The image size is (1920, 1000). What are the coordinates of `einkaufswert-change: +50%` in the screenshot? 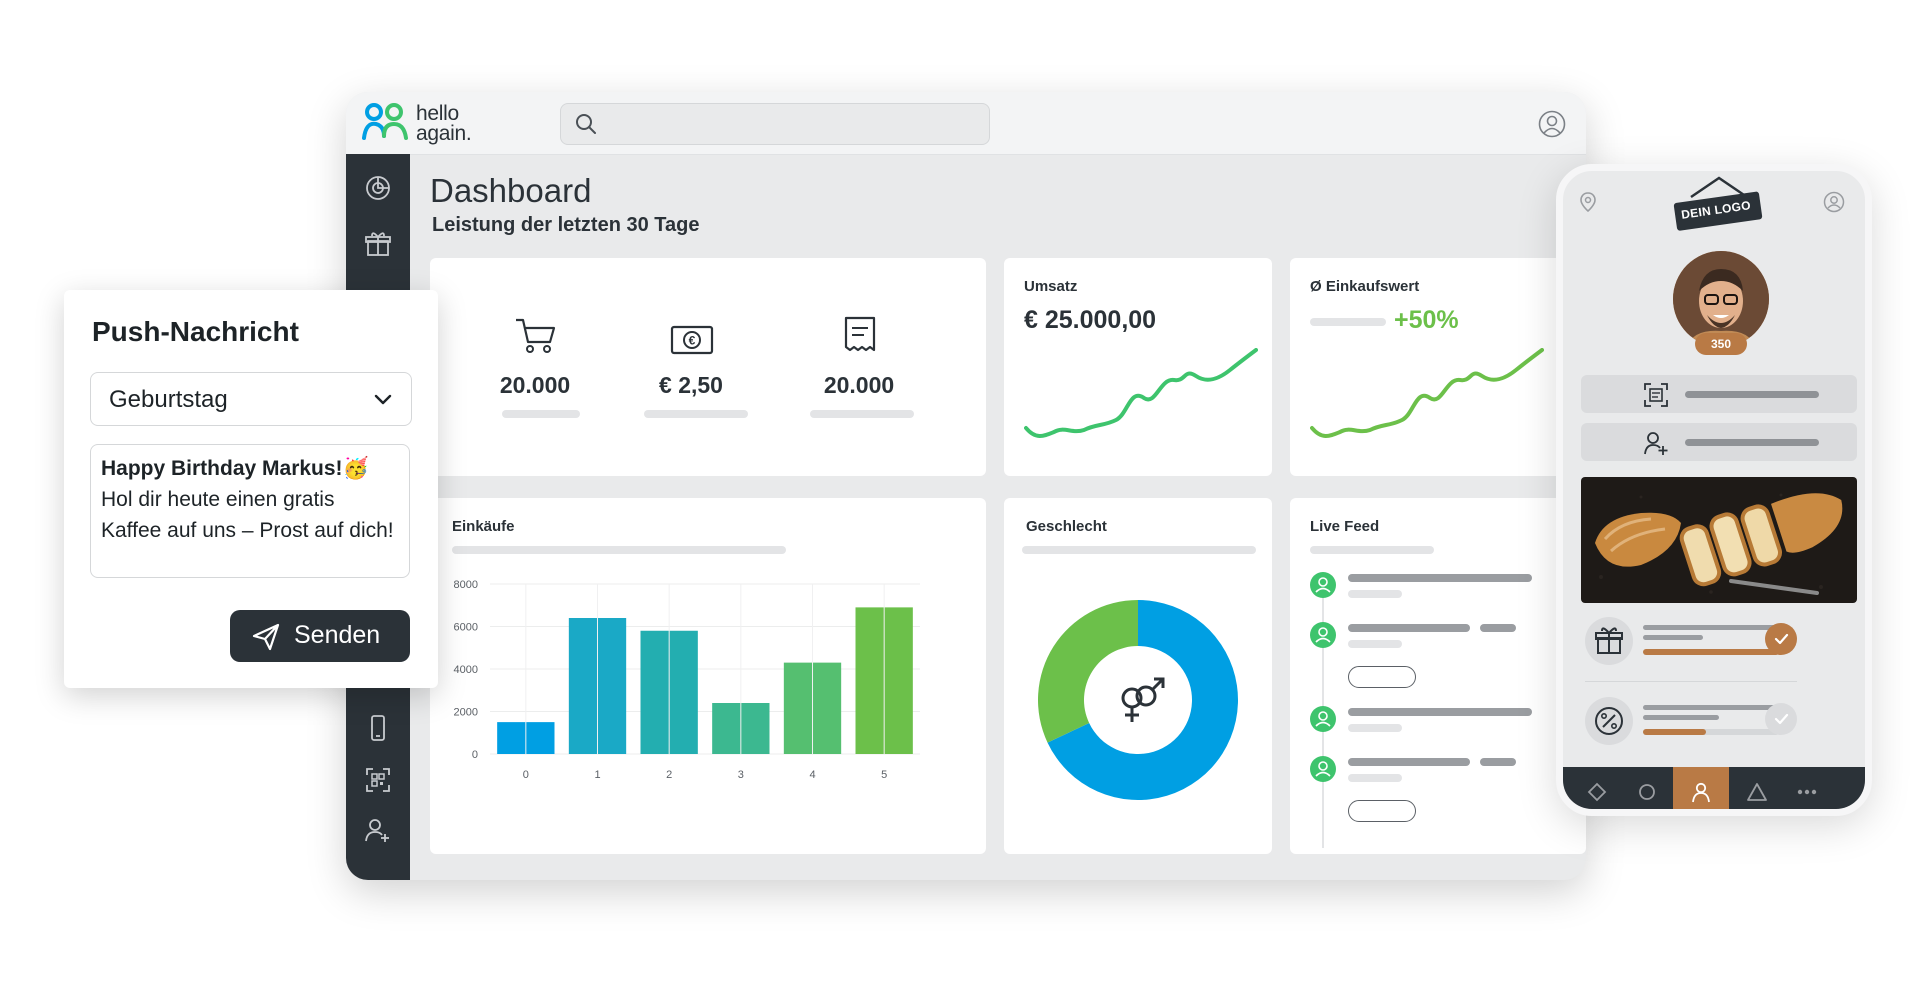 It's located at (1426, 320).